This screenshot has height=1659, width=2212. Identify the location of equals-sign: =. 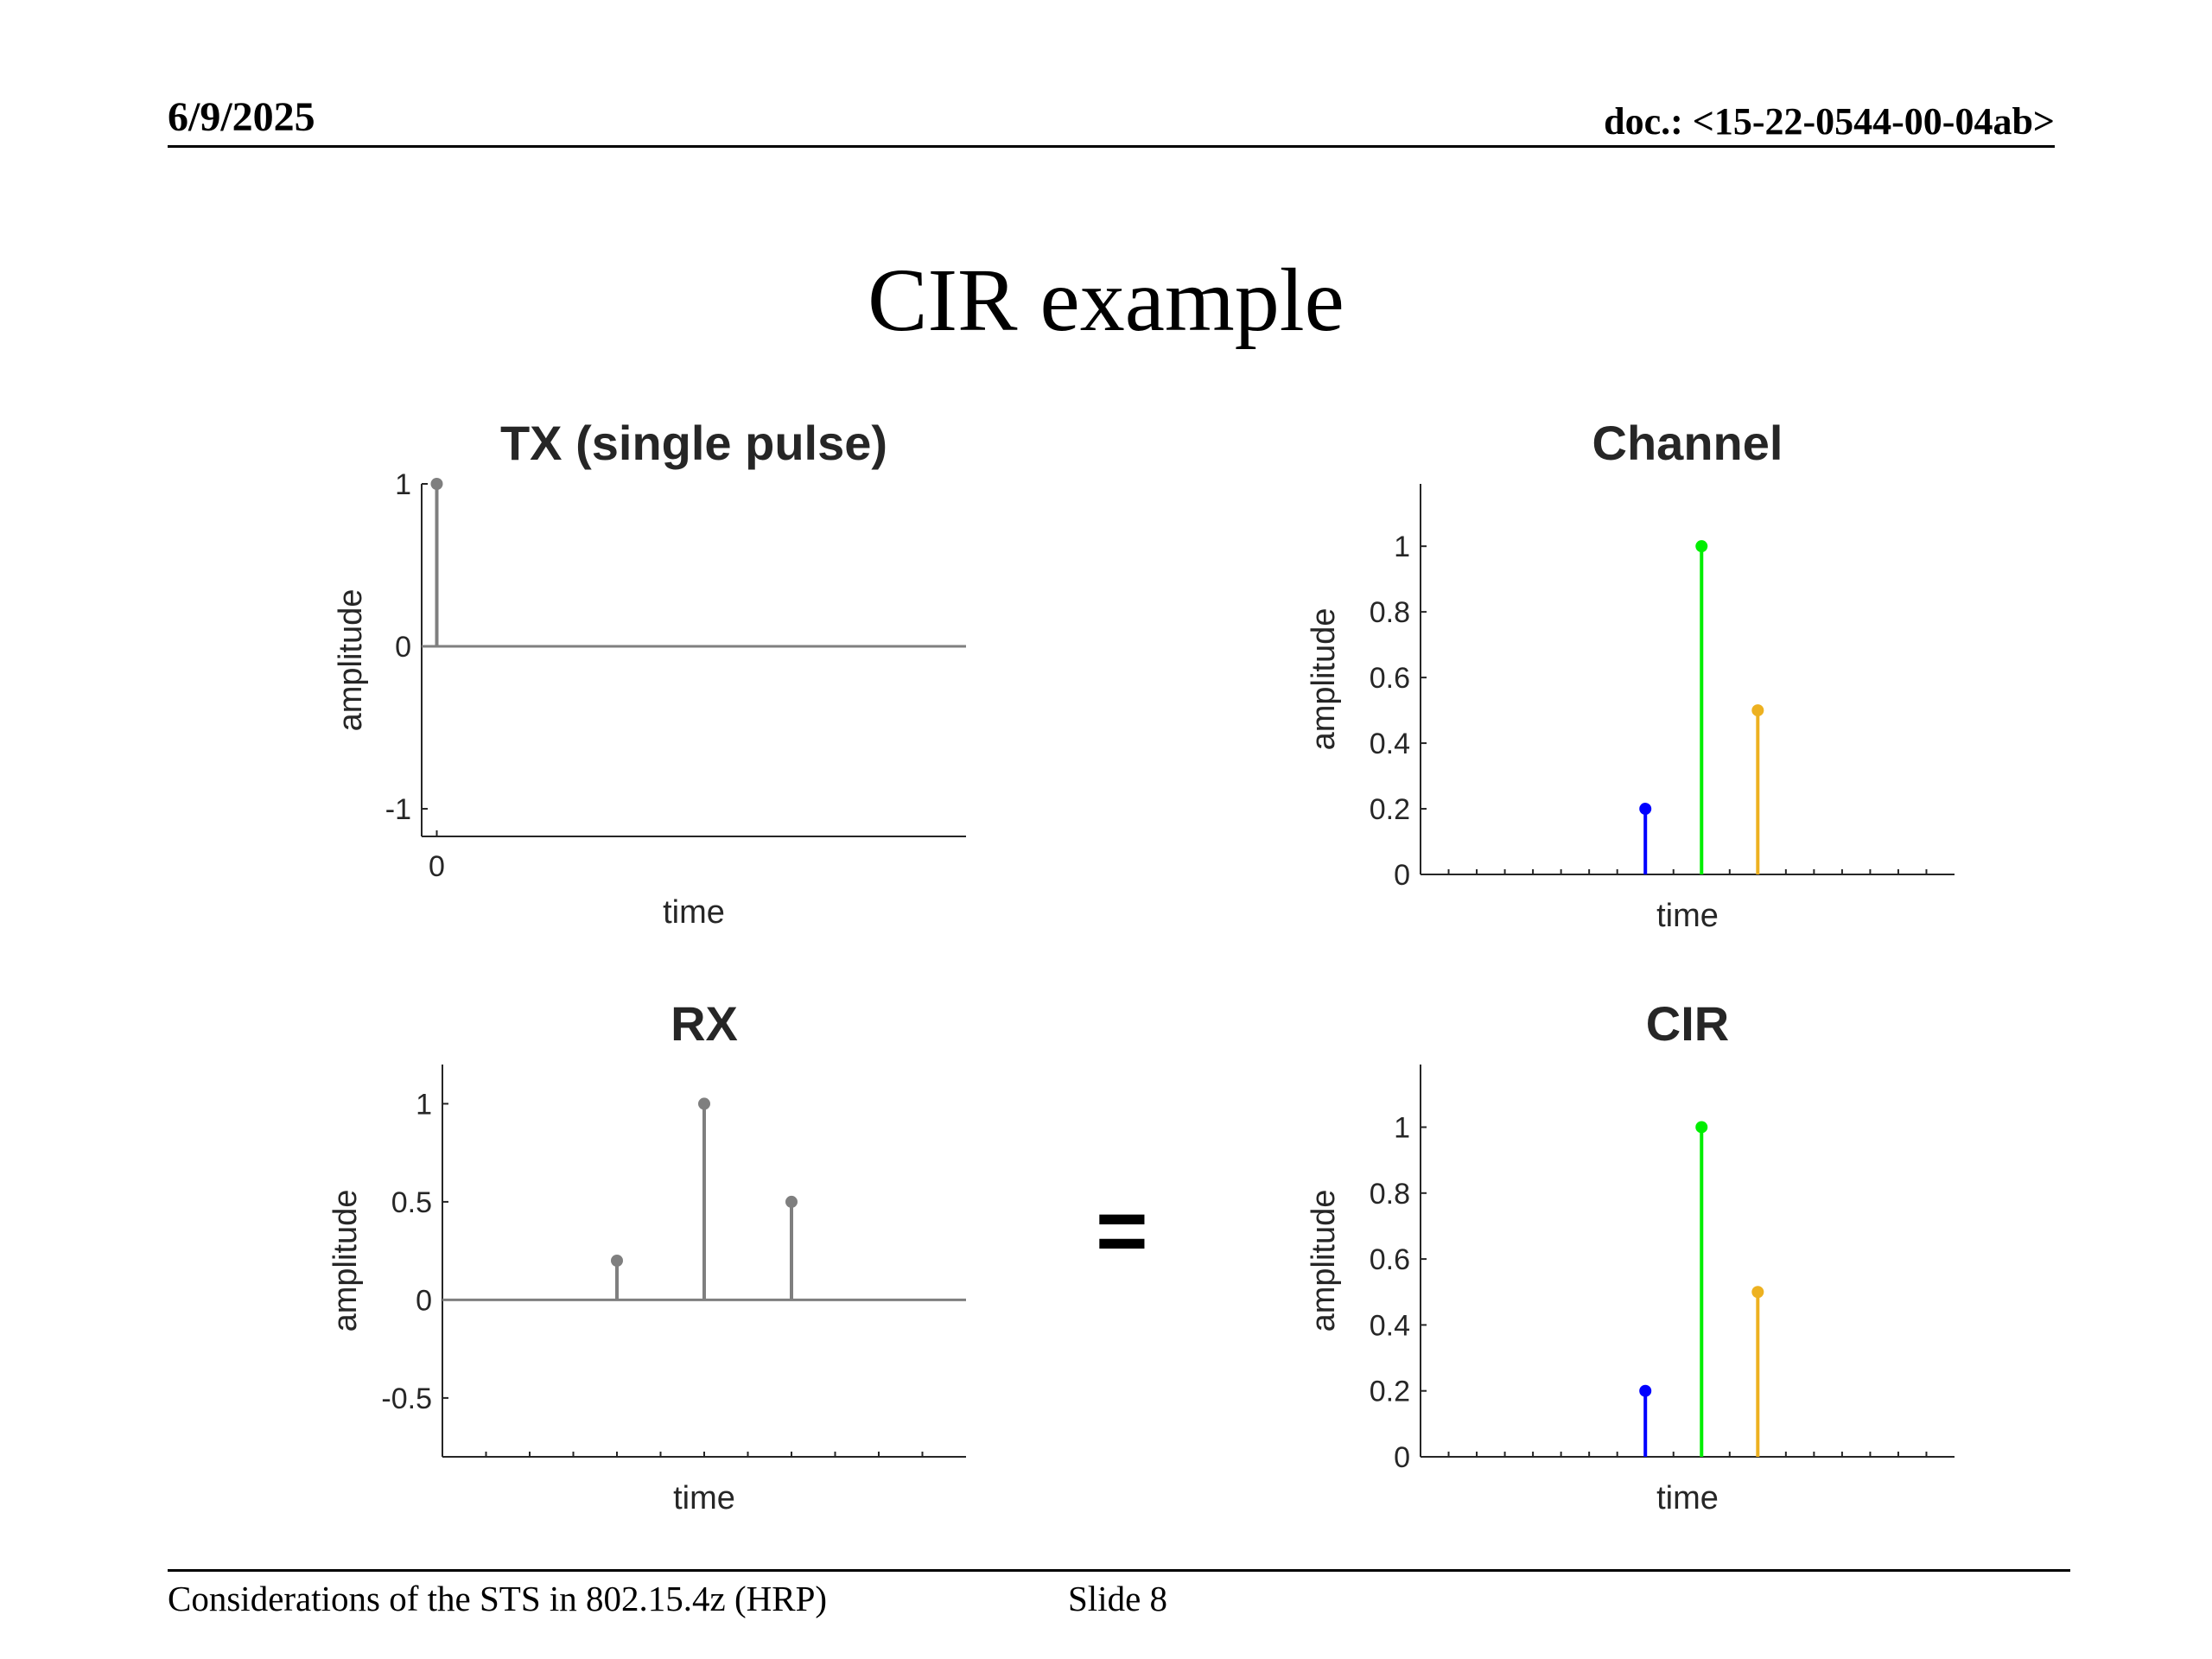
(1122, 1231).